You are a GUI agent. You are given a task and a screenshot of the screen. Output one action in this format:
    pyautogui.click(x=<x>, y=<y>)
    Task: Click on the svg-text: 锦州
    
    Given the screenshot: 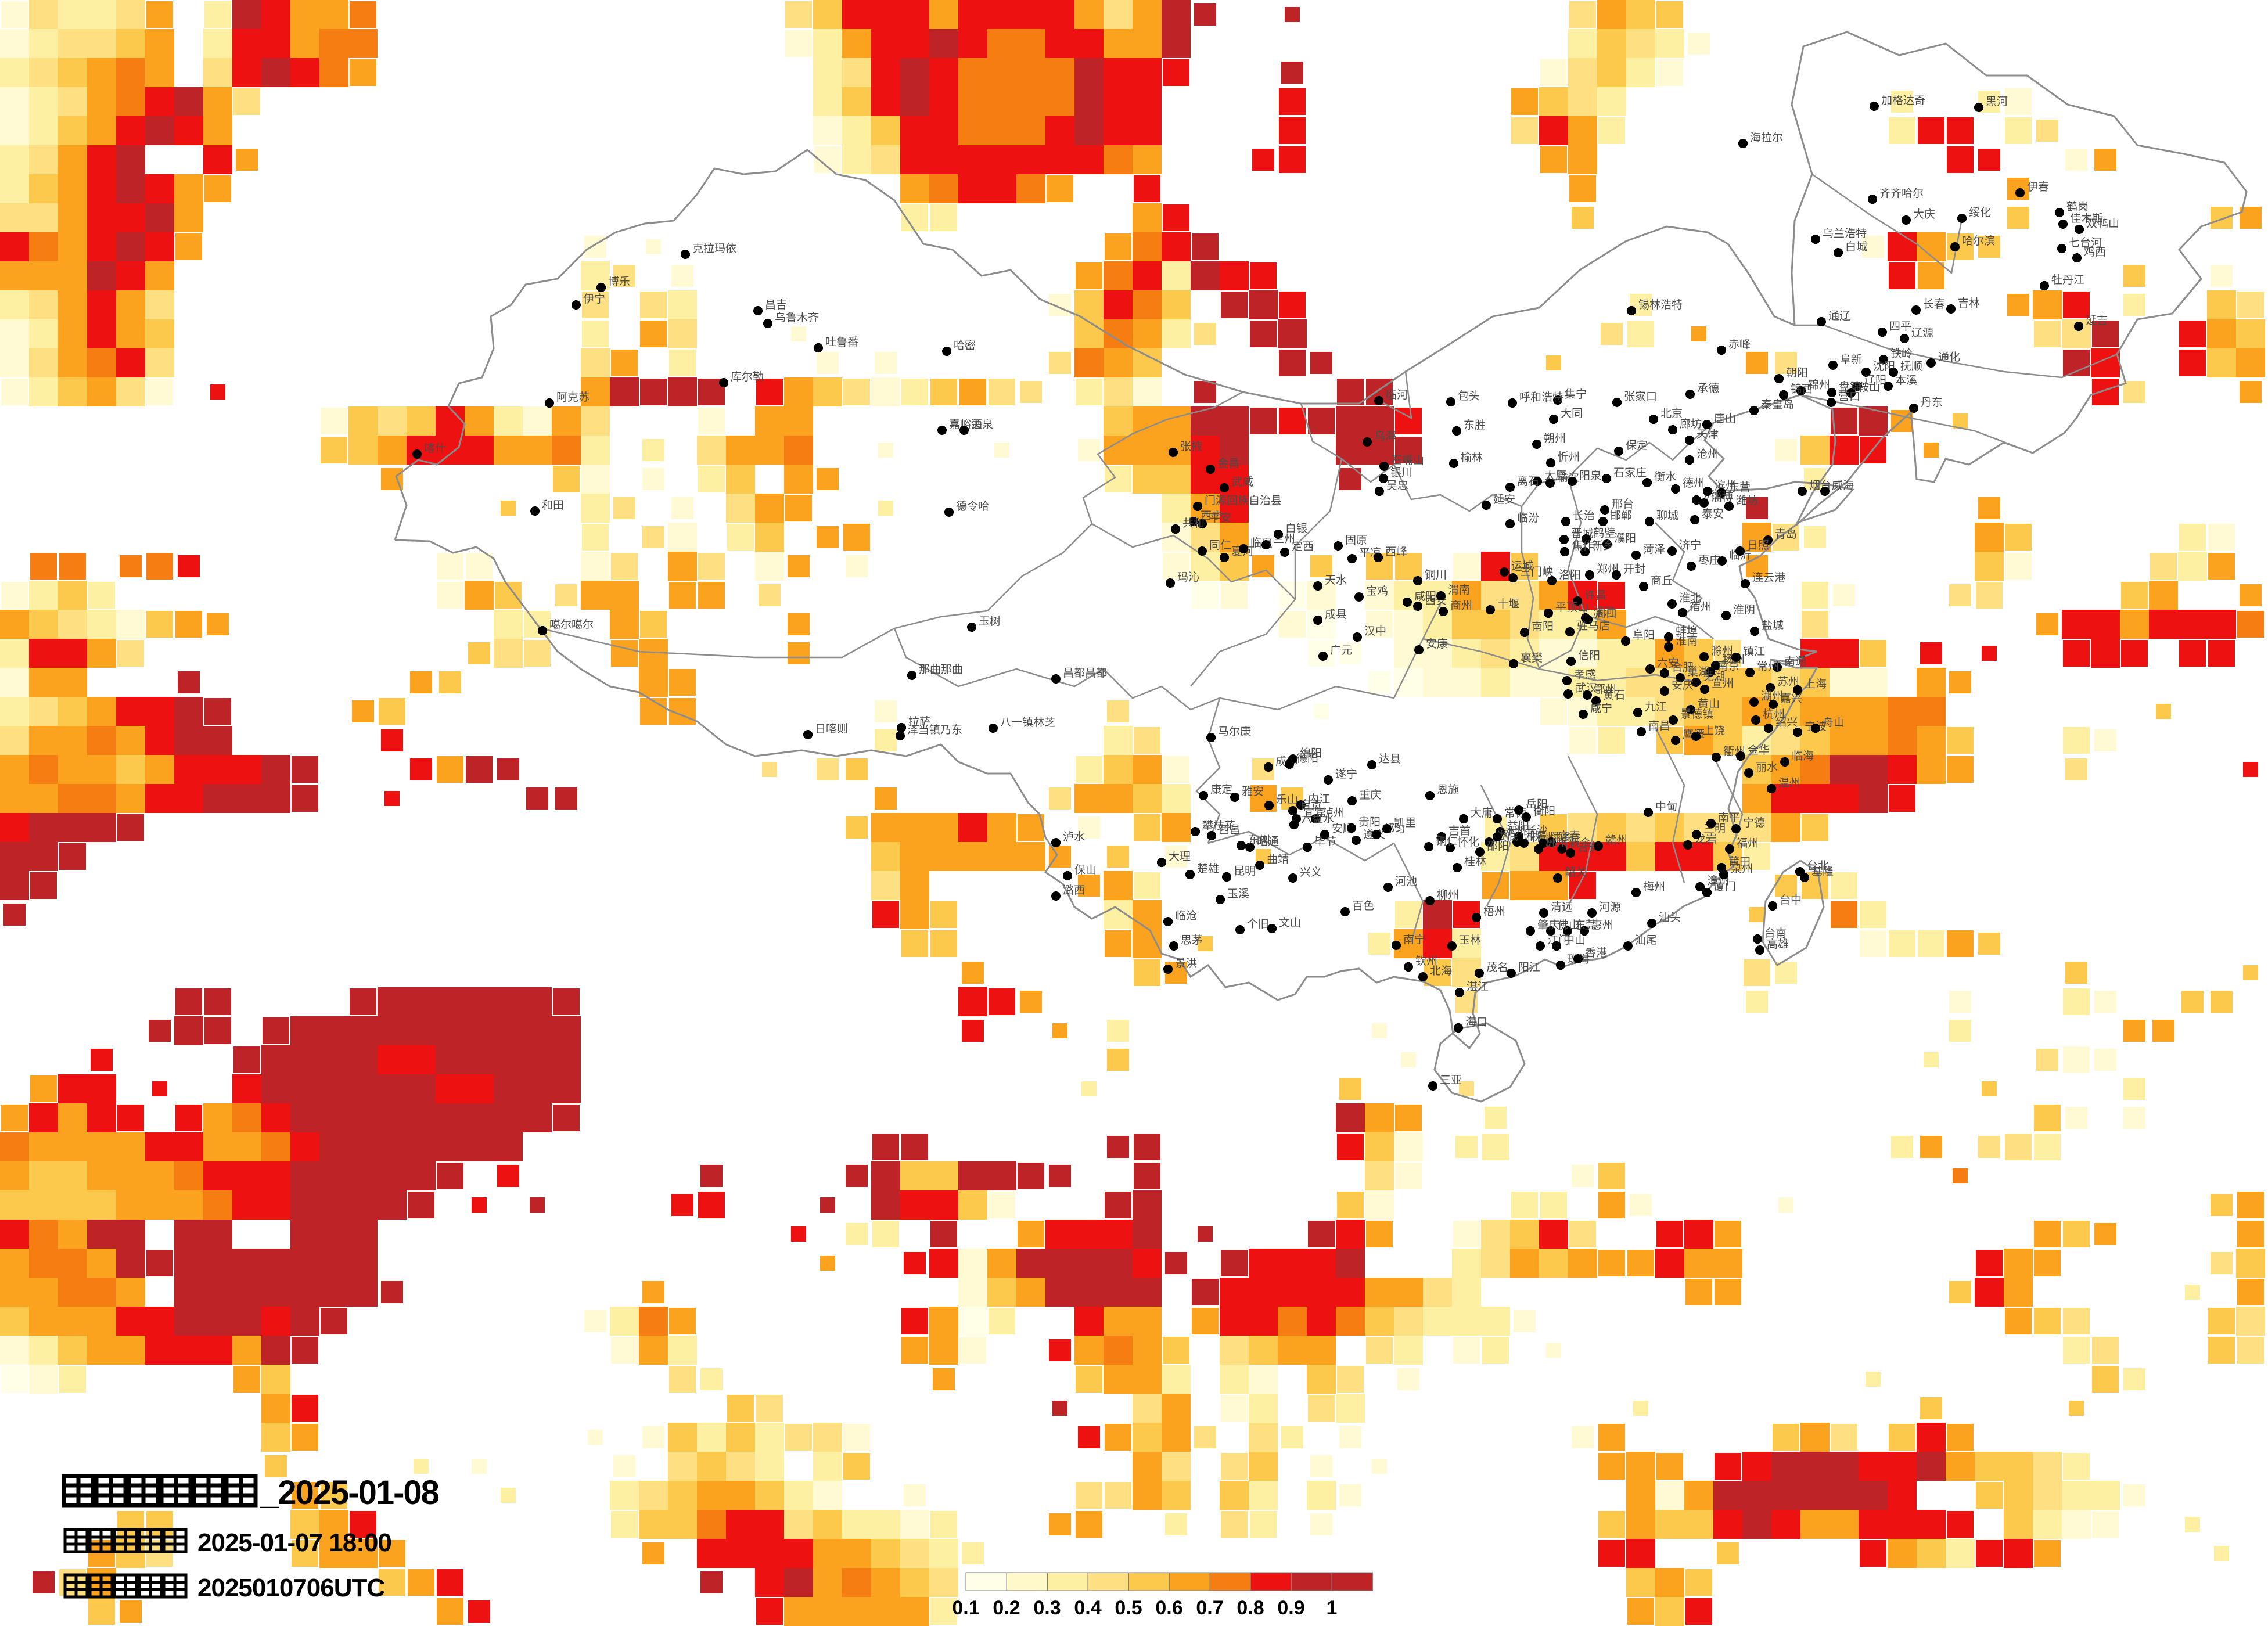 What is the action you would take?
    pyautogui.click(x=1819, y=385)
    